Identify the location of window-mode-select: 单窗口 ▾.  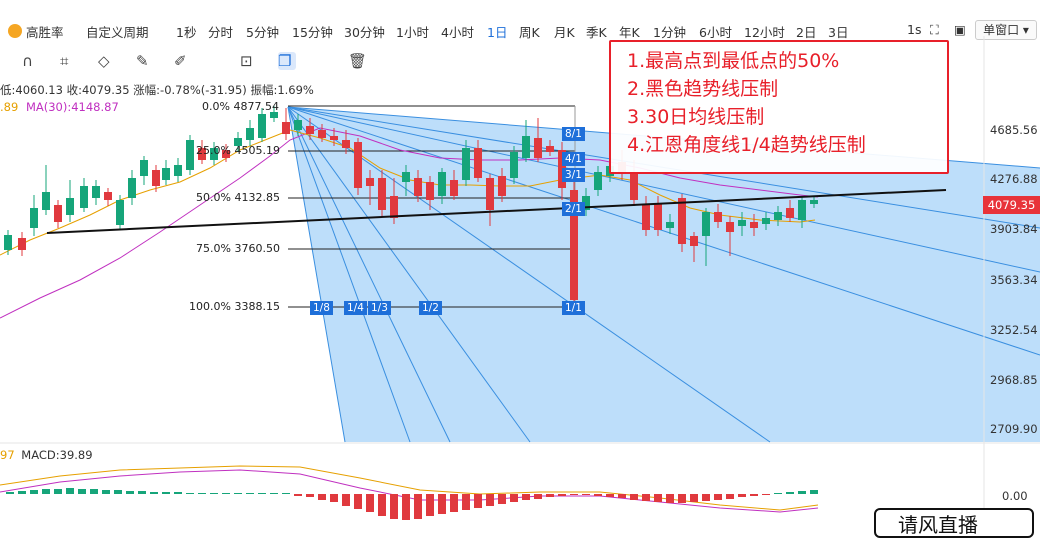
(1006, 30).